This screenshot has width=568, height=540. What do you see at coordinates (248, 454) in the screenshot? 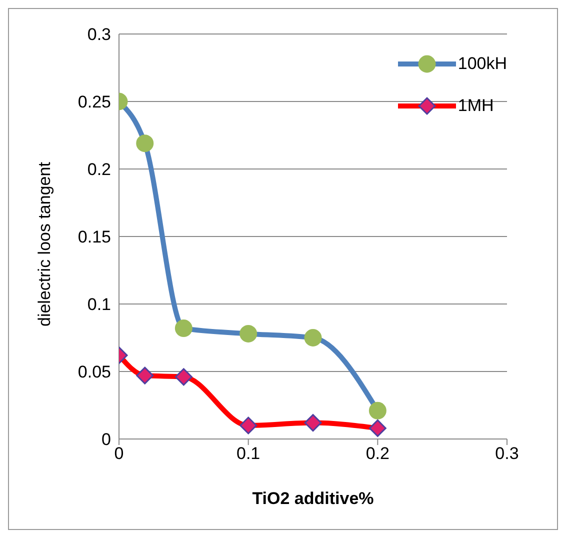
I see `x-tick-label: 0.1` at bounding box center [248, 454].